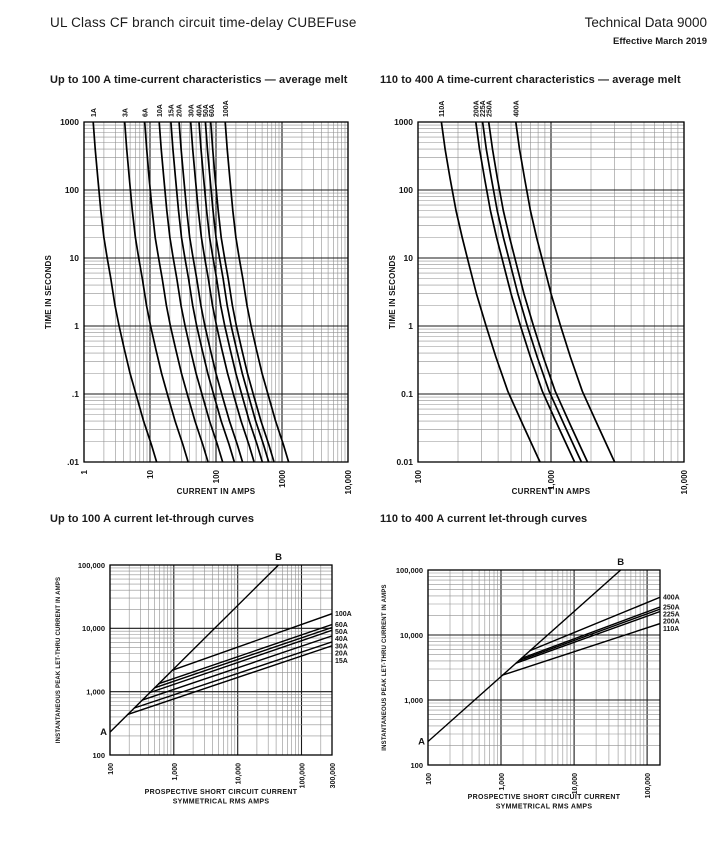 The height and width of the screenshot is (846, 725). What do you see at coordinates (145, 112) in the screenshot?
I see `svg-text: 6A` at bounding box center [145, 112].